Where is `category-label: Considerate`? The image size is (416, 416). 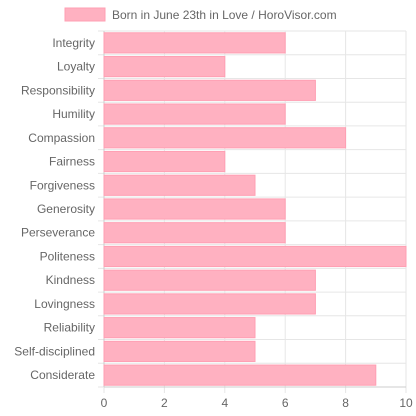
category-label: Considerate is located at coordinates (62, 375).